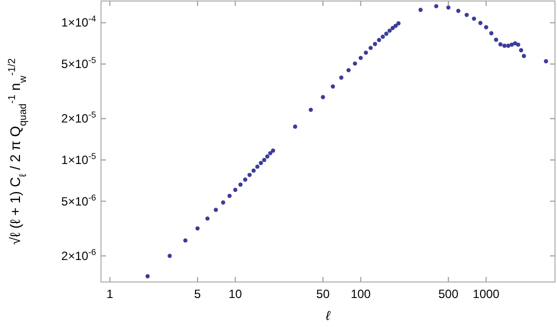 The image size is (557, 327). Describe the element at coordinates (486, 294) in the screenshot. I see `x-tick-label: 1000` at that location.